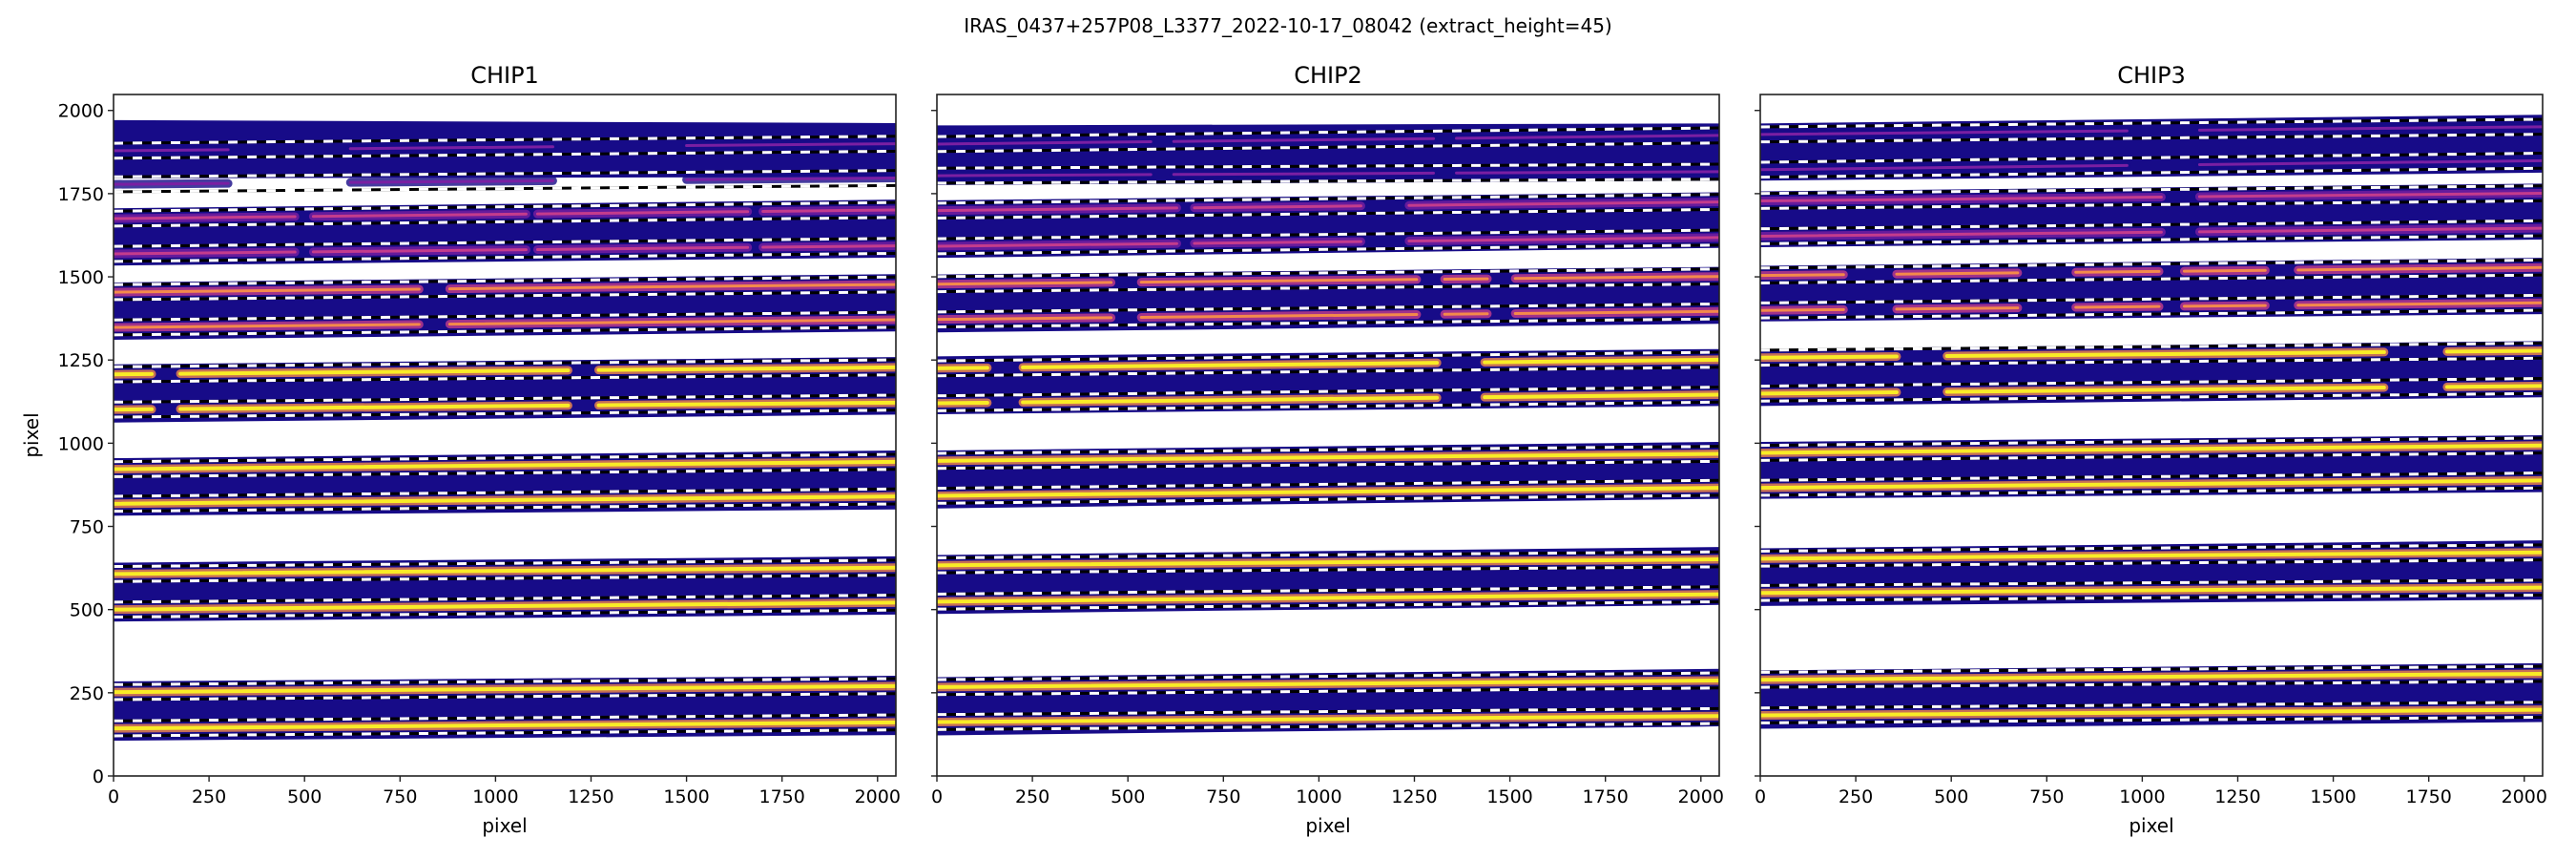  Describe the element at coordinates (31, 434) in the screenshot. I see `y-axis-label: pixel` at that location.